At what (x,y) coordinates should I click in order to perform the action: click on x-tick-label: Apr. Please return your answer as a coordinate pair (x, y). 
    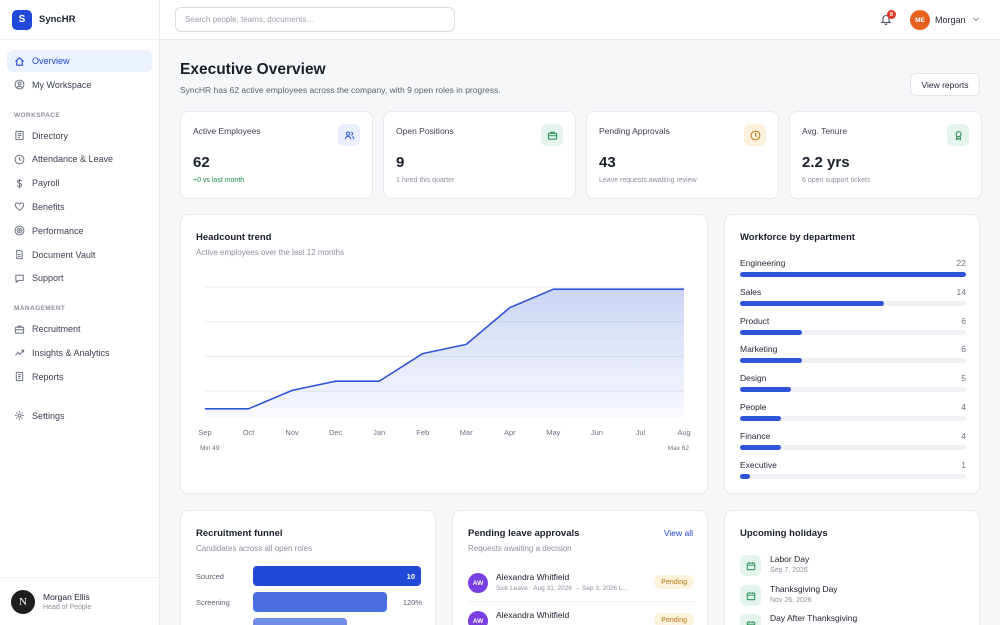
    Looking at the image, I should click on (510, 432).